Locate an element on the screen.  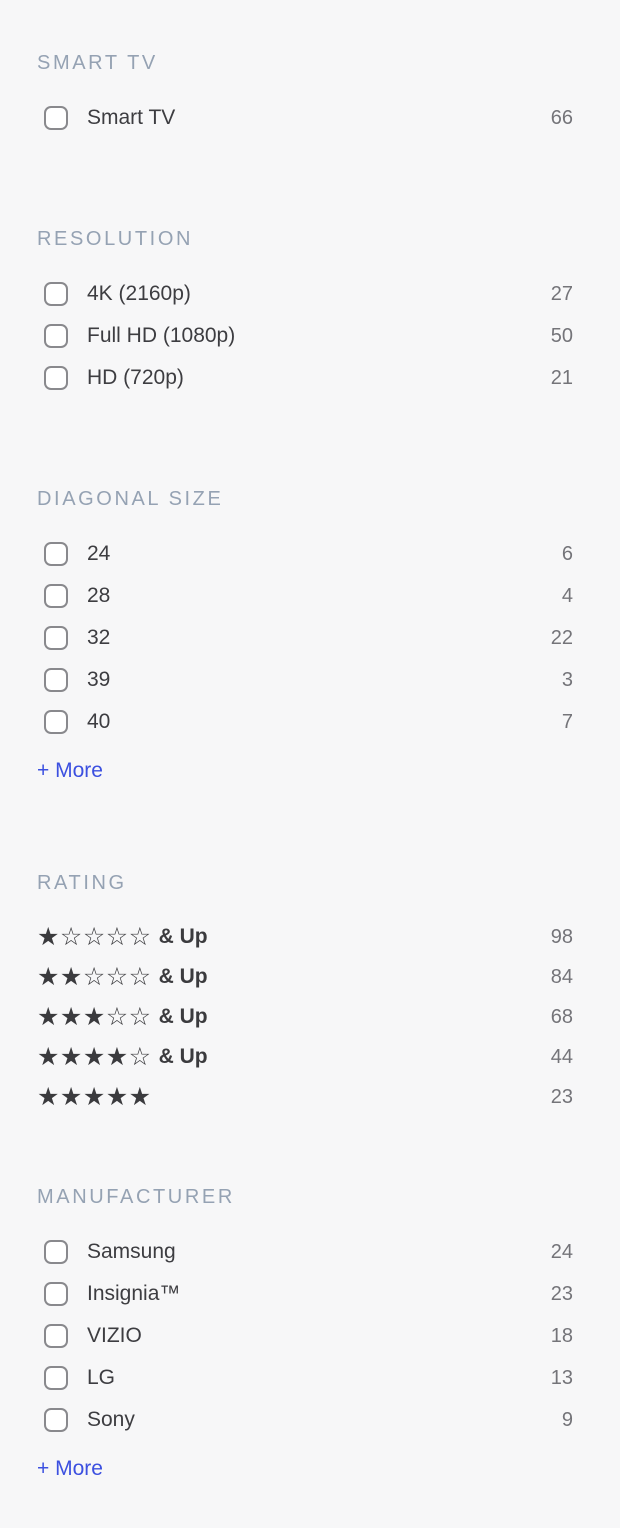
rating-filter-row: ★☆☆☆☆ & Up 98 is located at coordinates (305, 937).